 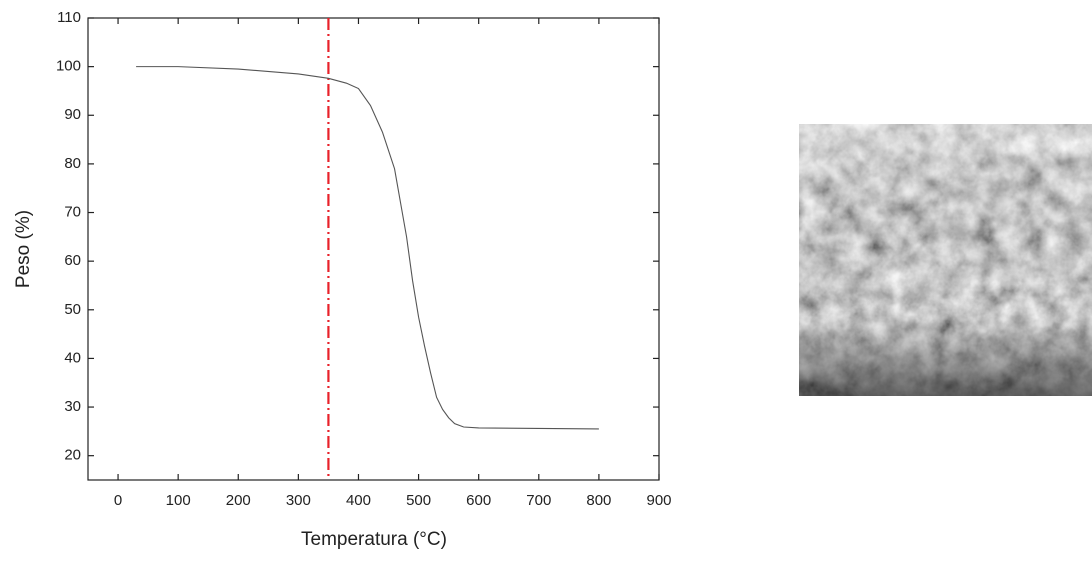 I want to click on x-tick-label: 200, so click(x=238, y=500).